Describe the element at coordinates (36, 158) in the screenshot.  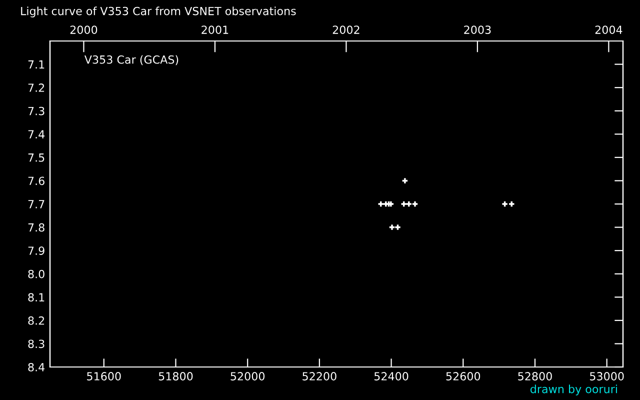
I see `y-tick-label: 7.5` at that location.